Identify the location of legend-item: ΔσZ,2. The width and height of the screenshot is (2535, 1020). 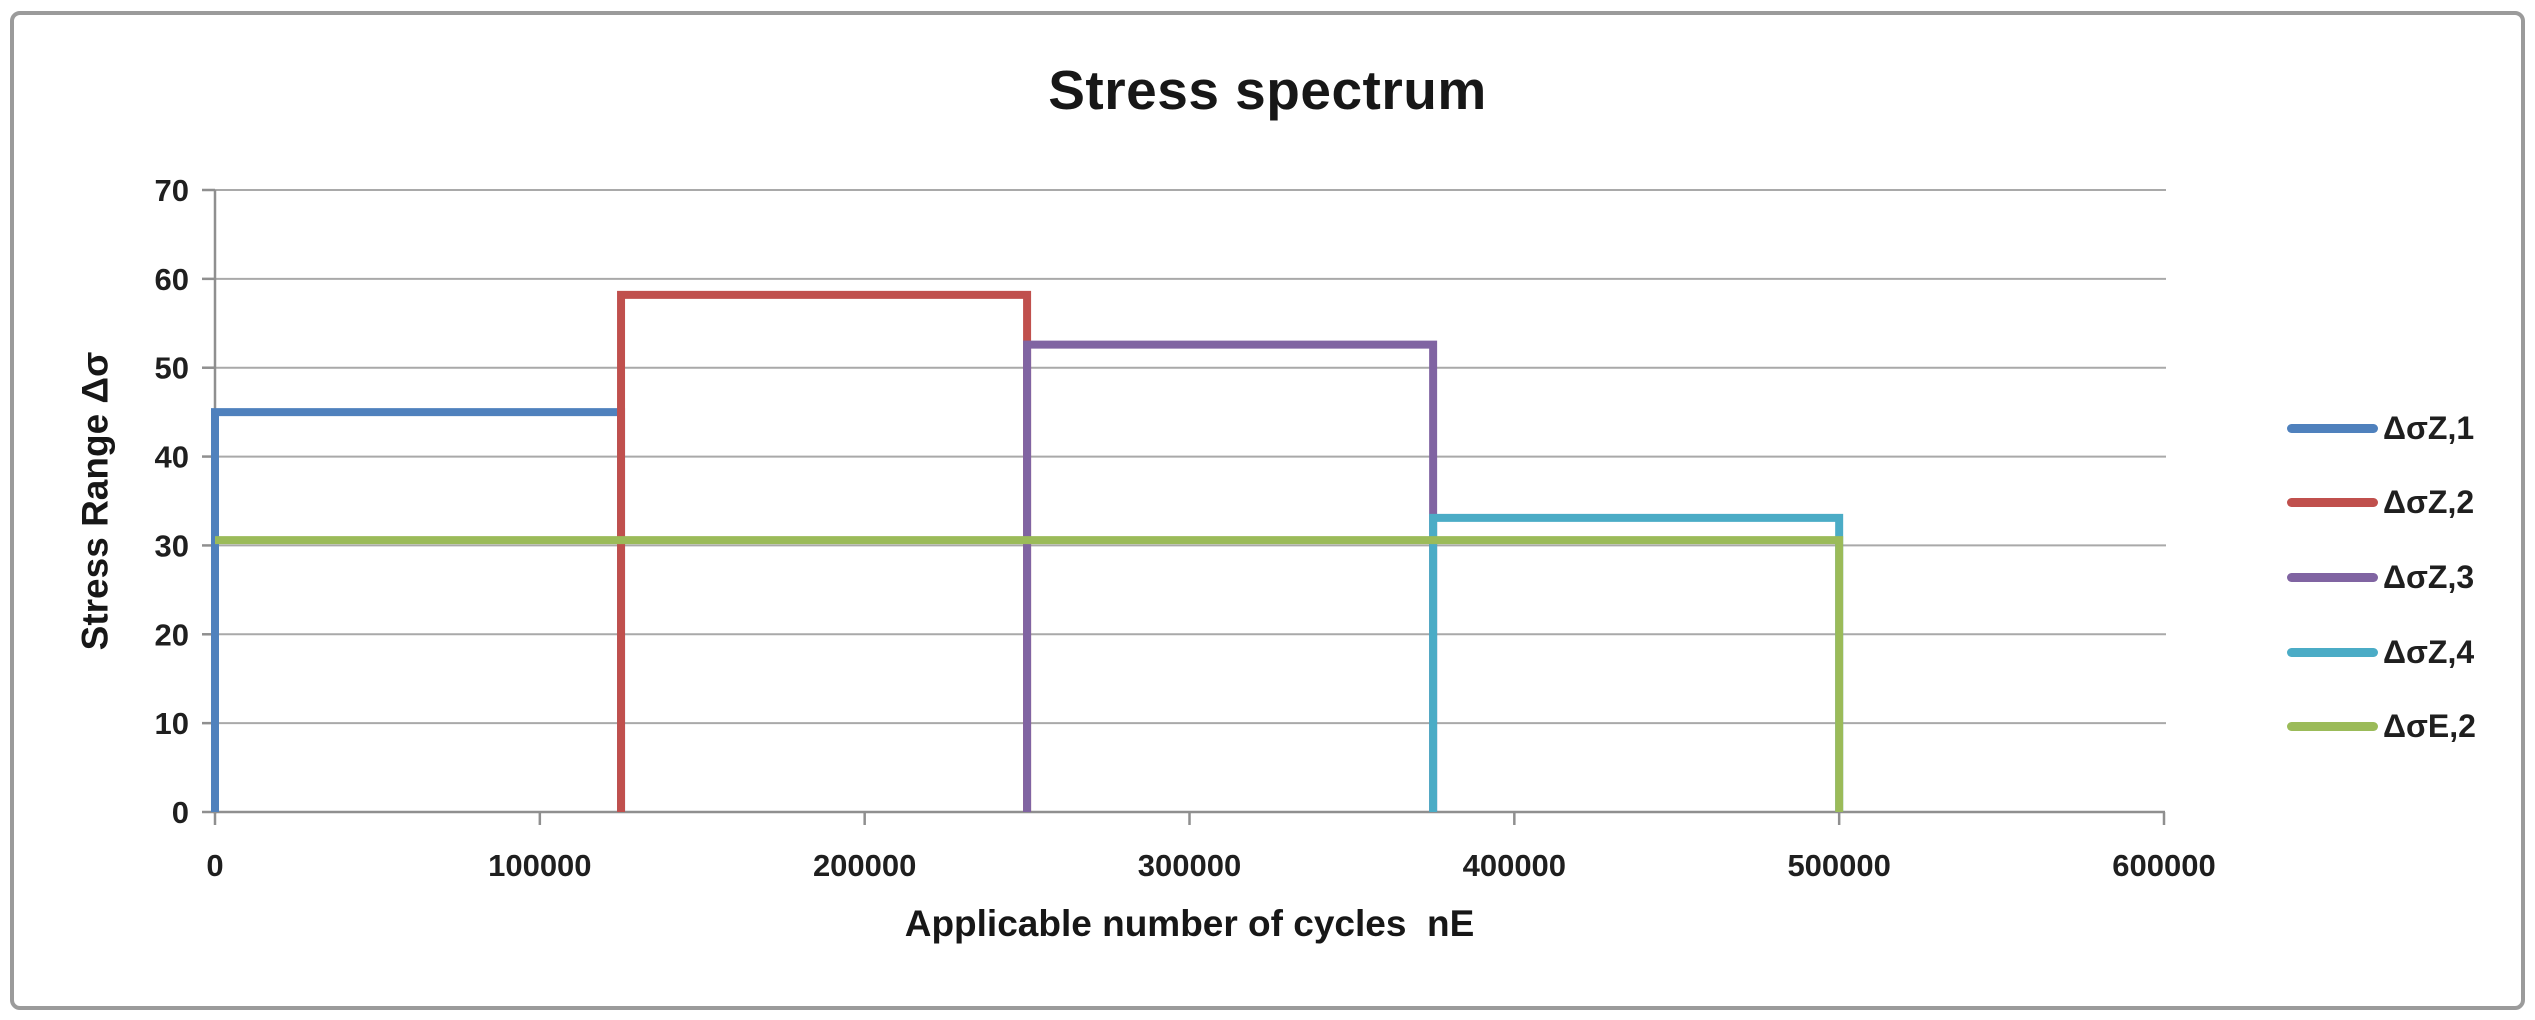
(2381, 503).